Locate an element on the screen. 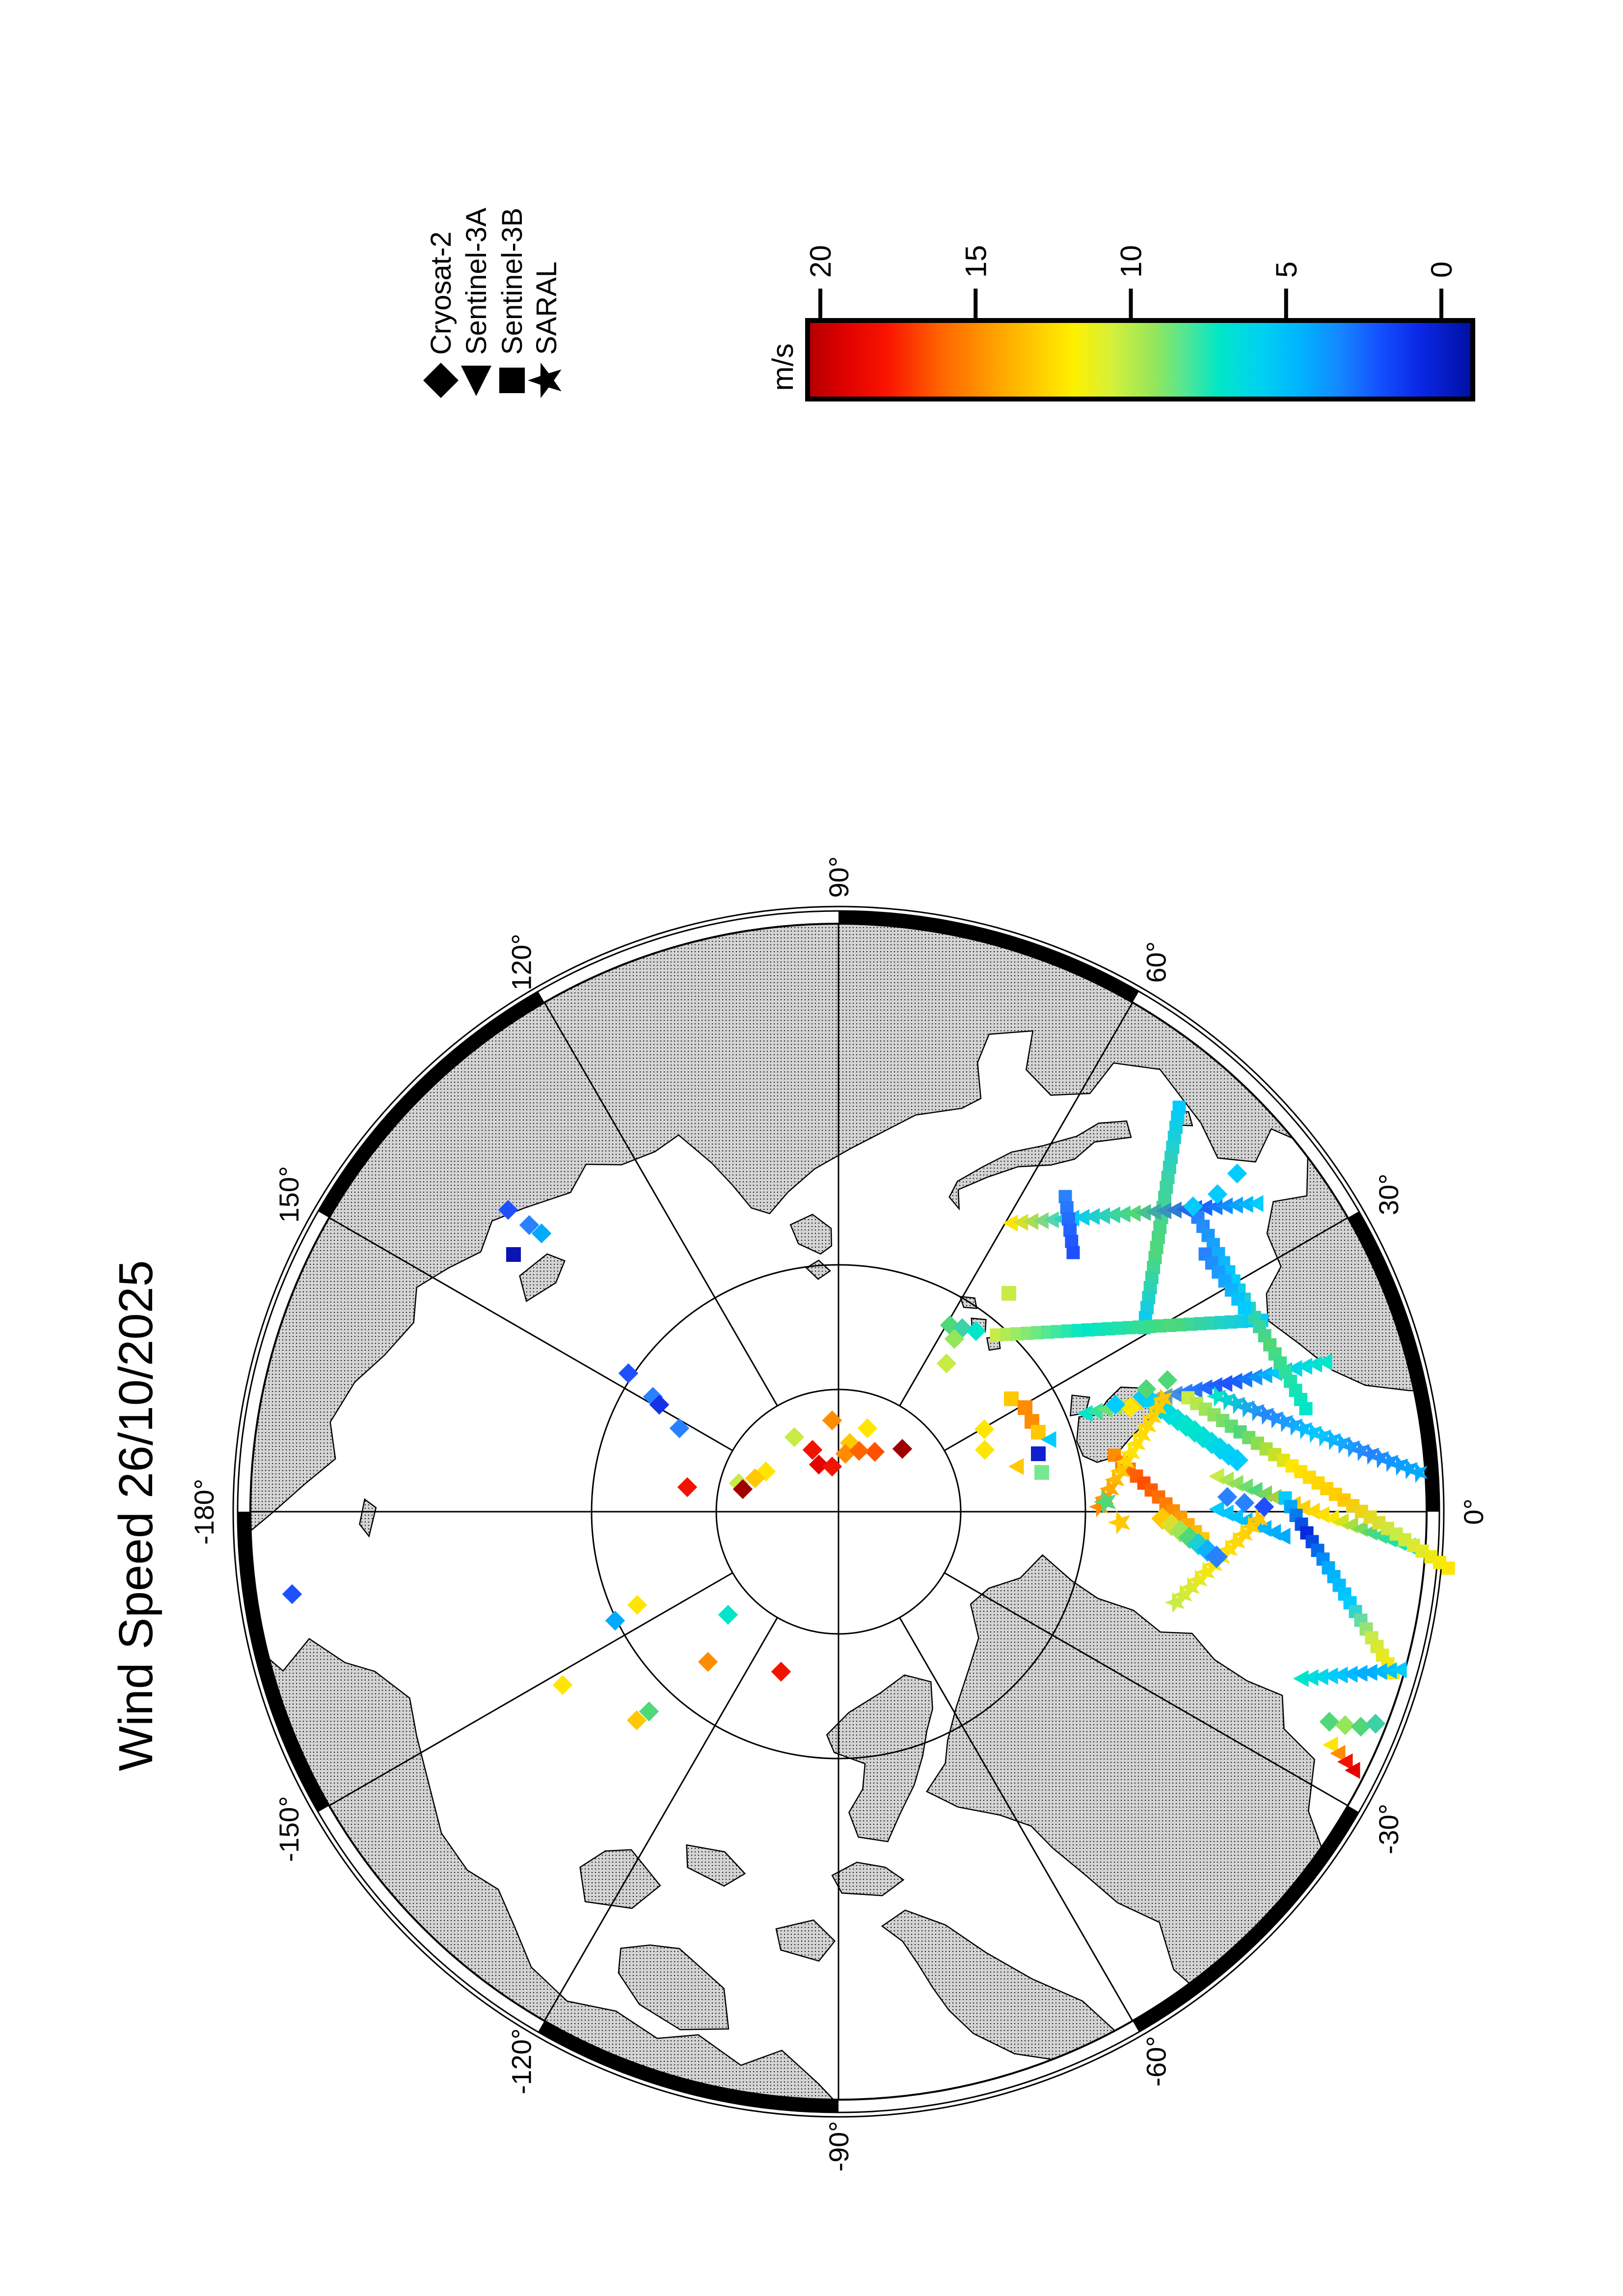 Image resolution: width=1623 pixels, height=2296 pixels. coastline-banks-island is located at coordinates (620, 1879).